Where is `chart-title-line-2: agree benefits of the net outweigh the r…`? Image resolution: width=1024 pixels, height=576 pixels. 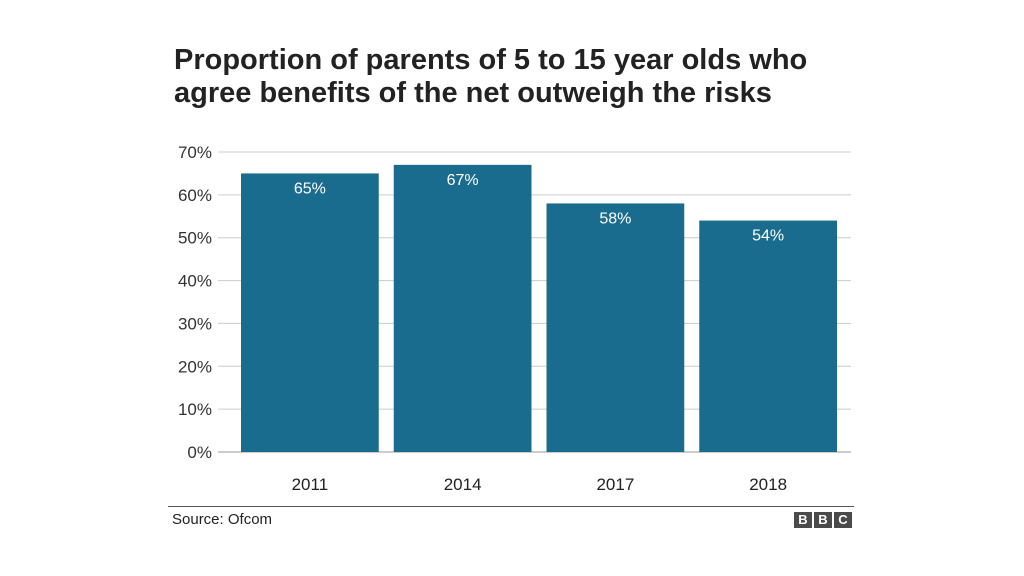 chart-title-line-2: agree benefits of the net outweigh the r… is located at coordinates (473, 93).